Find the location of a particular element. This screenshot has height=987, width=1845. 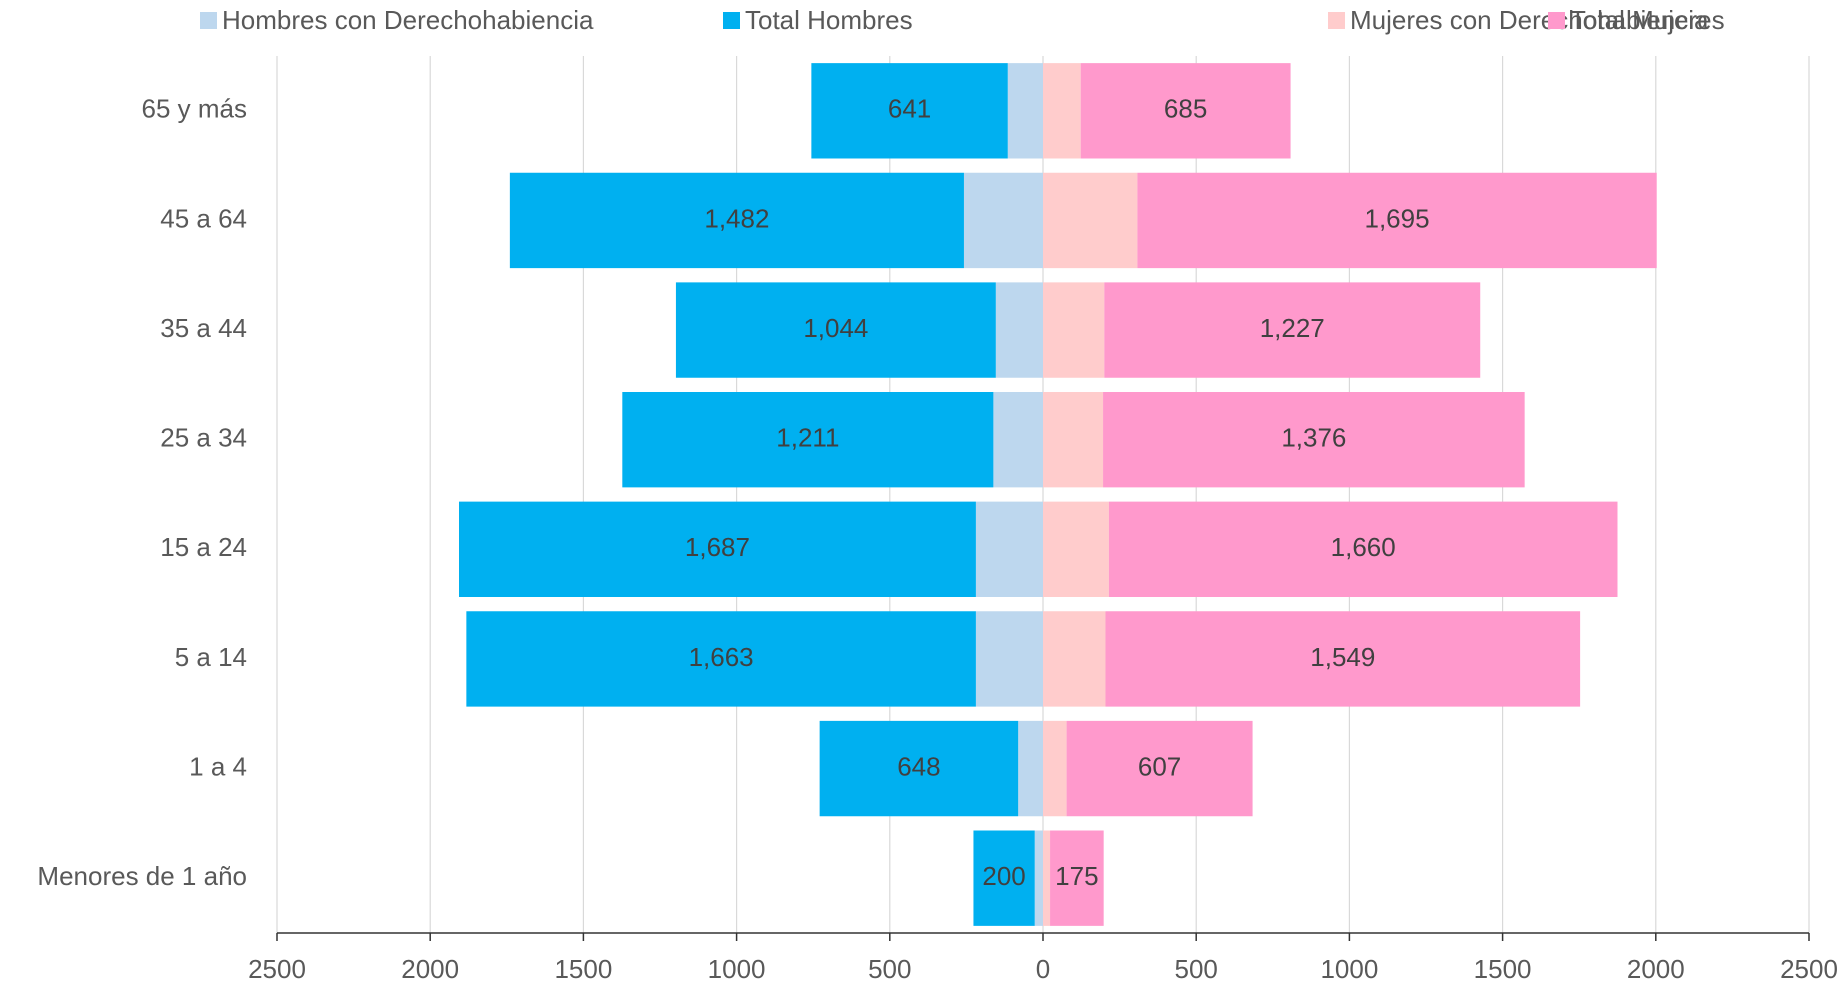

data-label: 1,549 is located at coordinates (1342, 657).